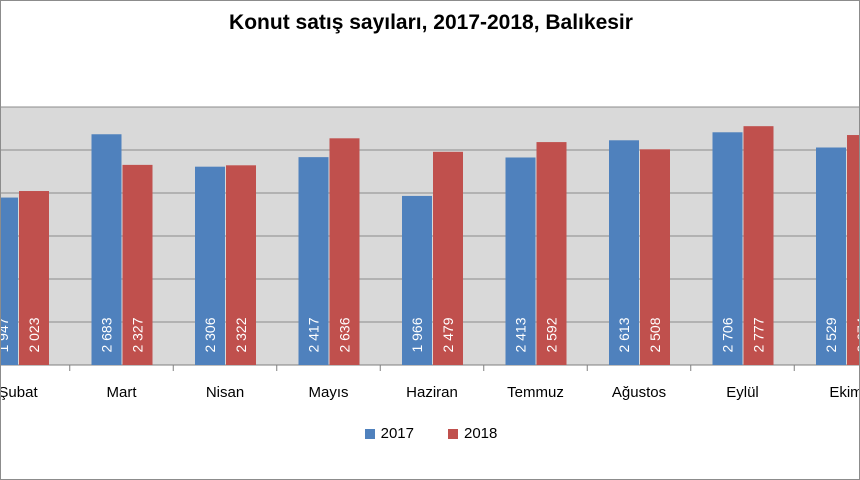 This screenshot has height=480, width=860. Describe the element at coordinates (759, 334) in the screenshot. I see `data-label-2018-8: 2 777` at that location.